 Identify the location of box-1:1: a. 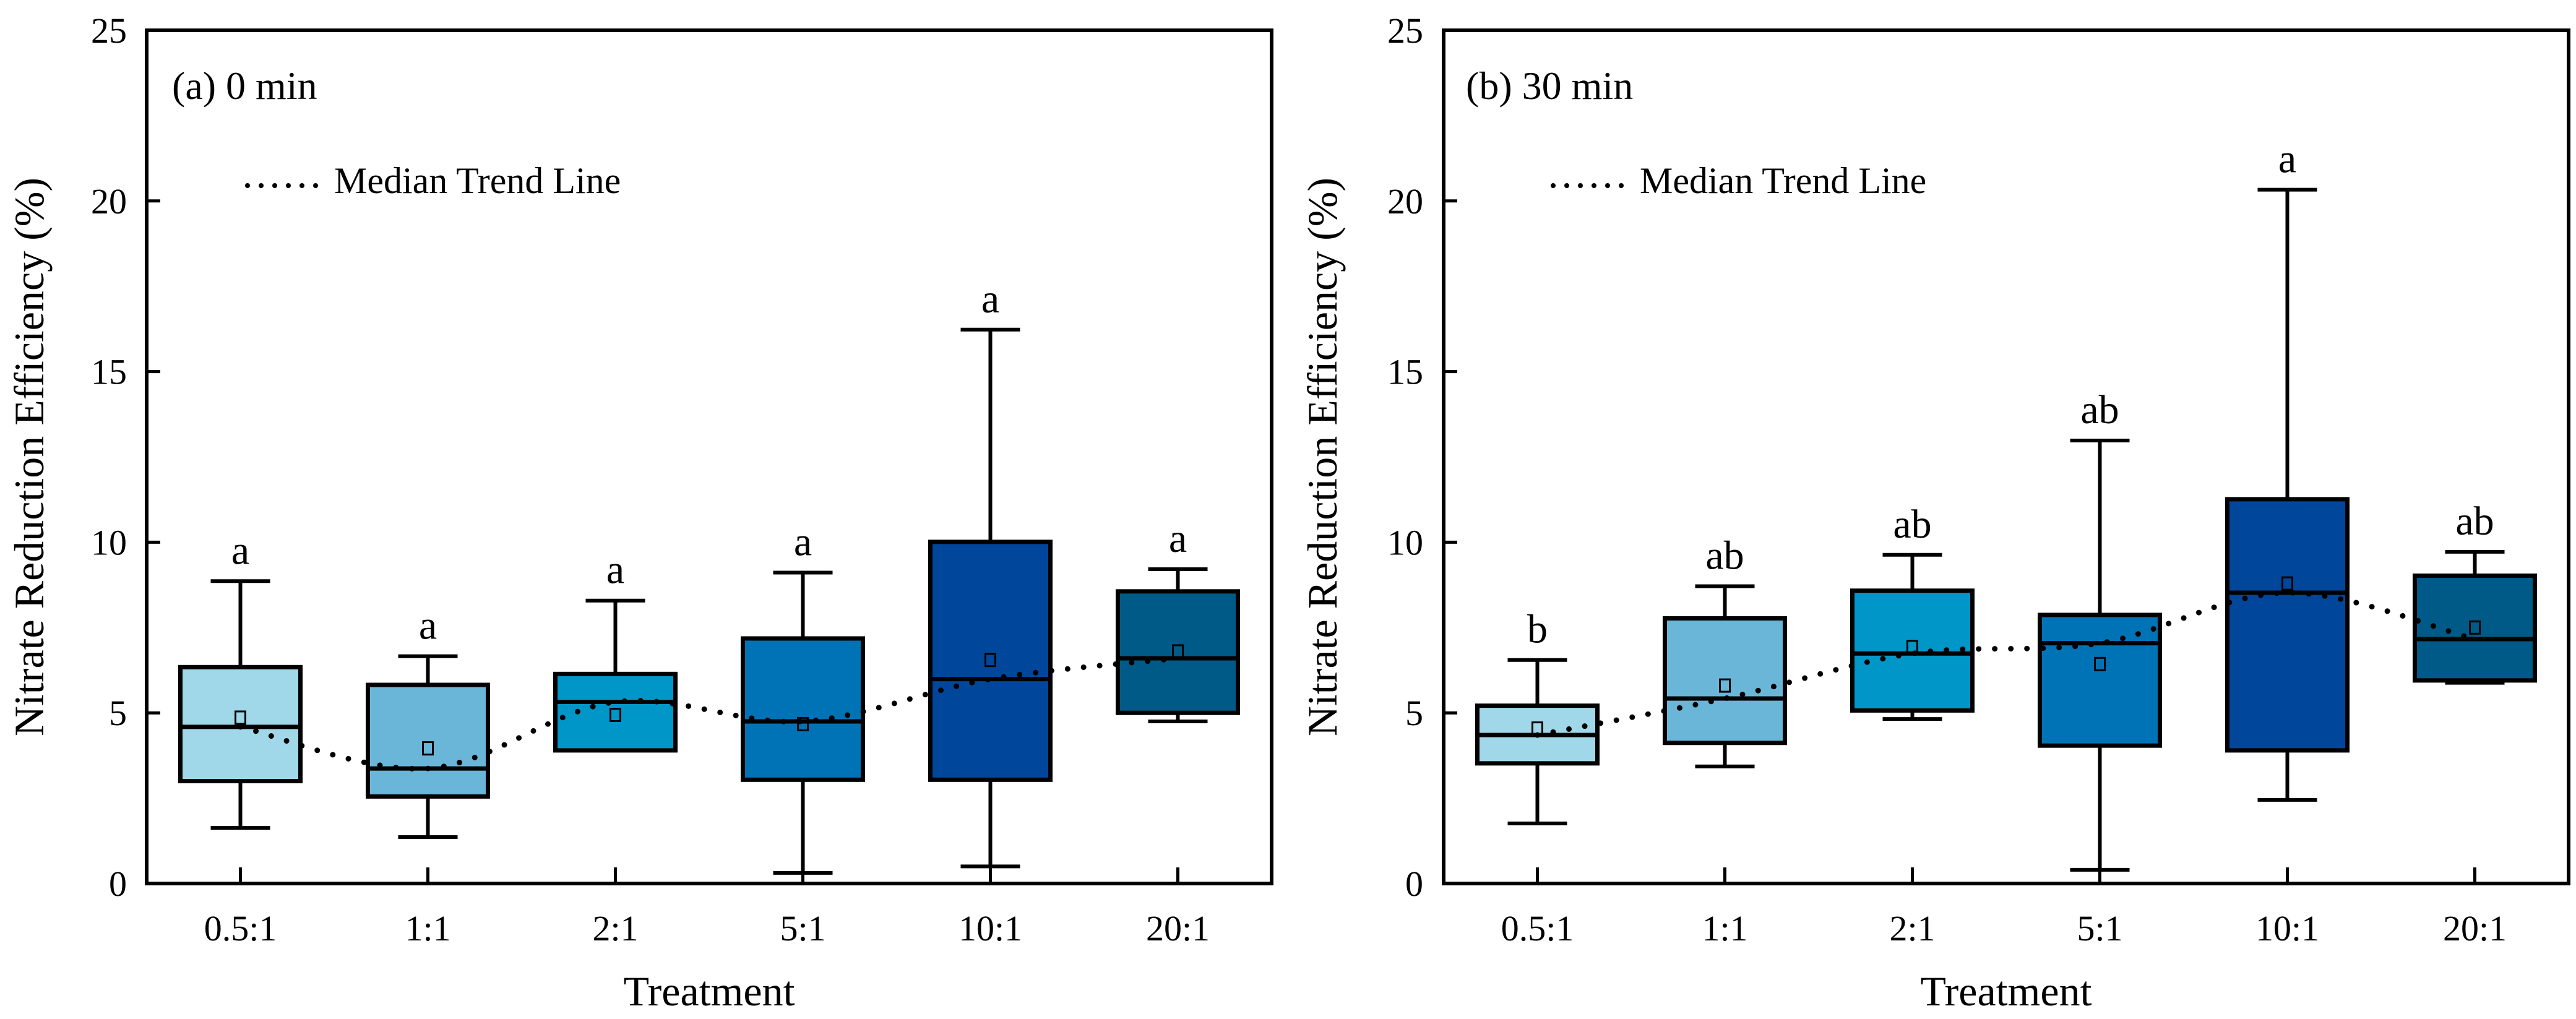
(428, 721).